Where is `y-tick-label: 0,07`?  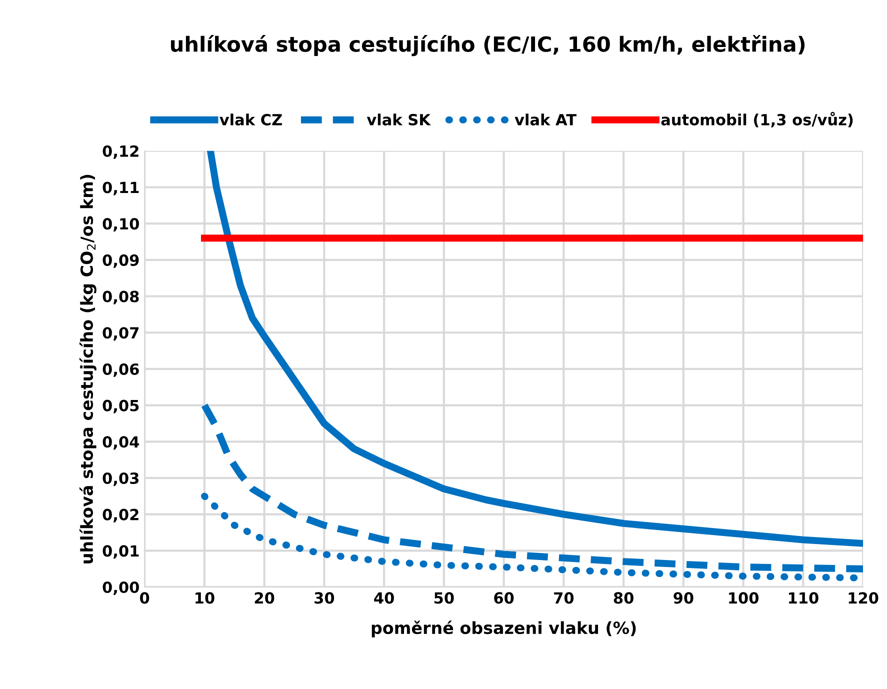 y-tick-label: 0,07 is located at coordinates (120, 334).